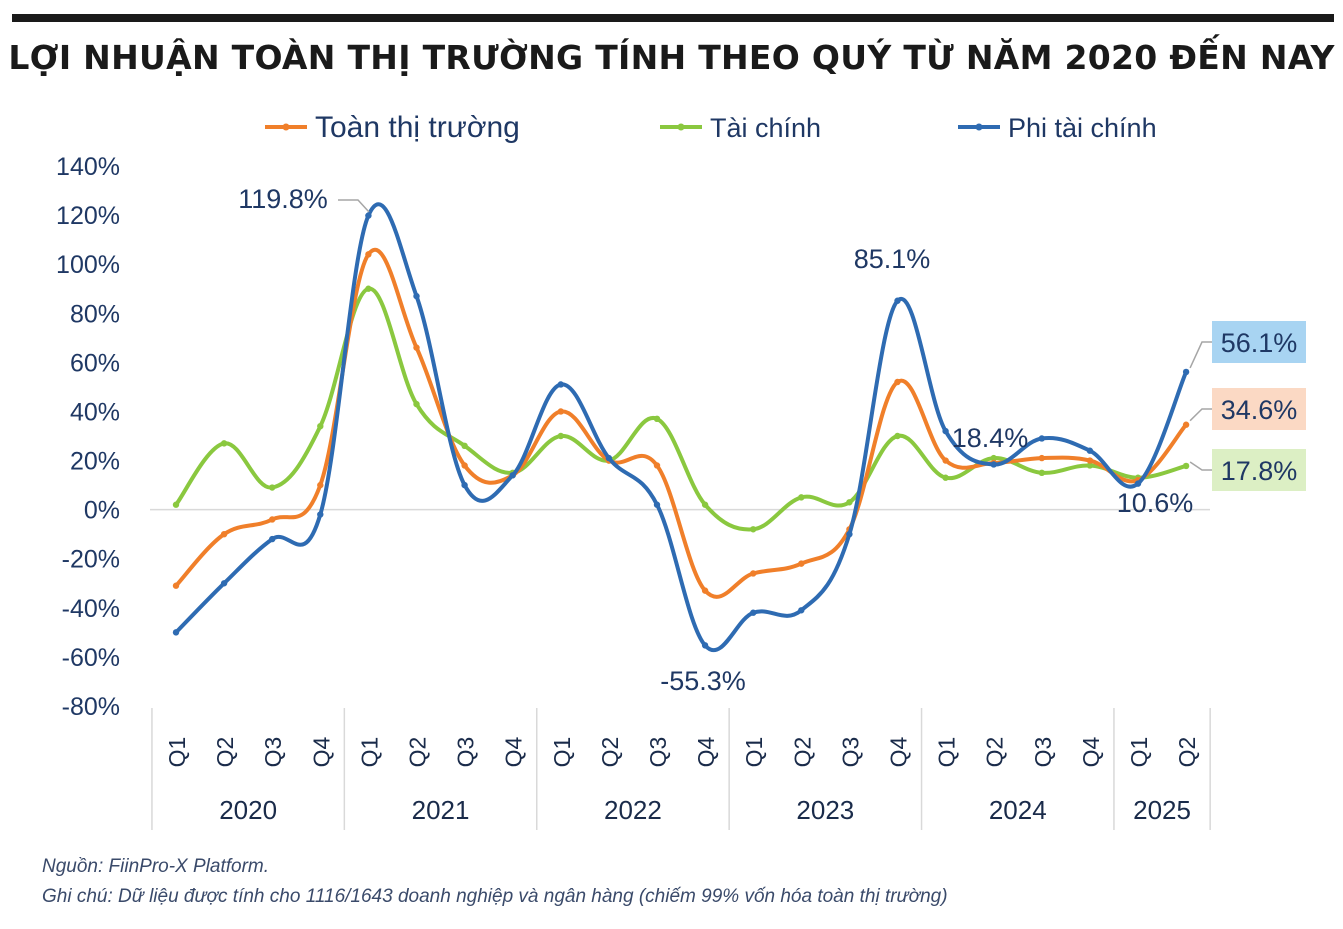  What do you see at coordinates (95, 462) in the screenshot?
I see `y-tick-label: 20%` at bounding box center [95, 462].